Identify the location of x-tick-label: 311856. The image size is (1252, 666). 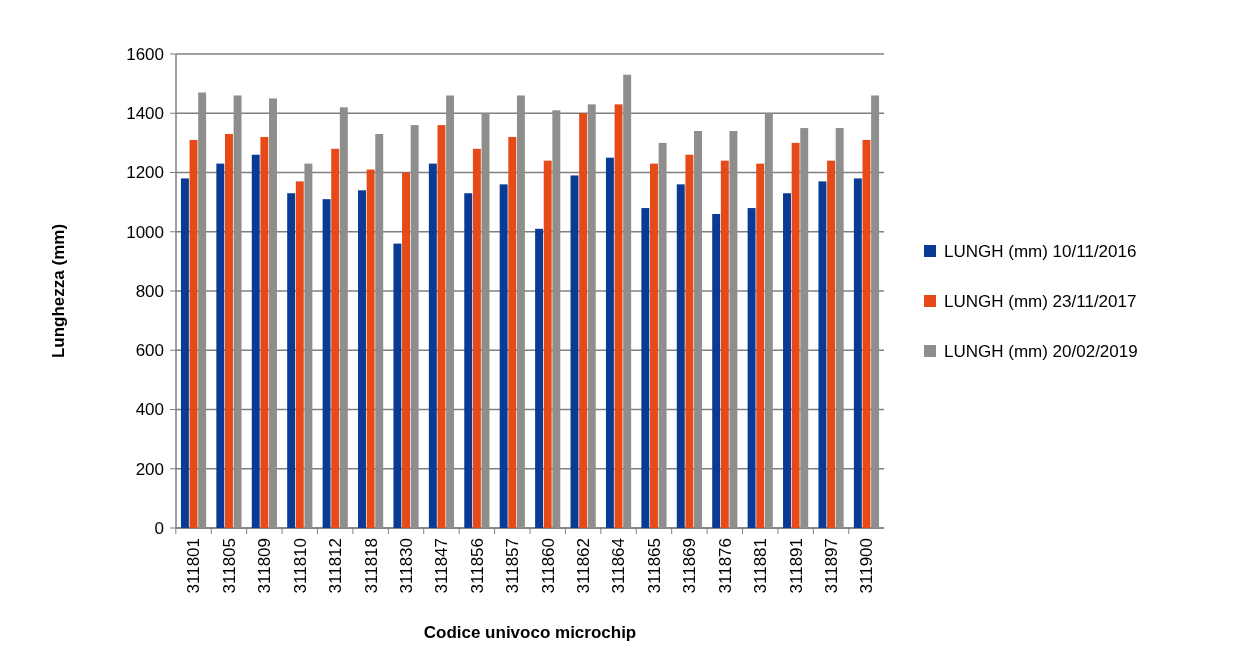
(477, 566).